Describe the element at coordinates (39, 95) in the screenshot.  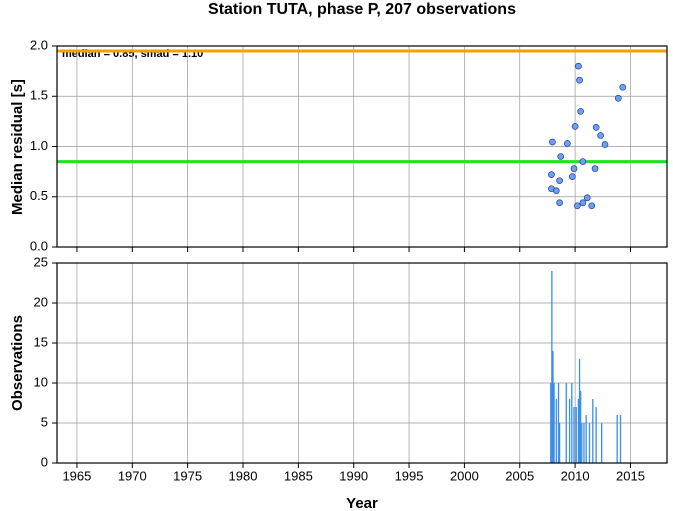
I see `y-tick-label: 1.5` at that location.